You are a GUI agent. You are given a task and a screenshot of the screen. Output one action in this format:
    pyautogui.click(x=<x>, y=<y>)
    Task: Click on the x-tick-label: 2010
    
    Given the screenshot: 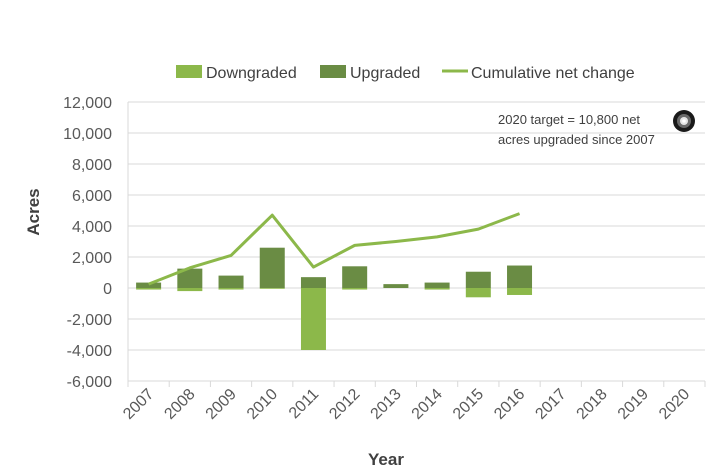 What is the action you would take?
    pyautogui.click(x=262, y=404)
    